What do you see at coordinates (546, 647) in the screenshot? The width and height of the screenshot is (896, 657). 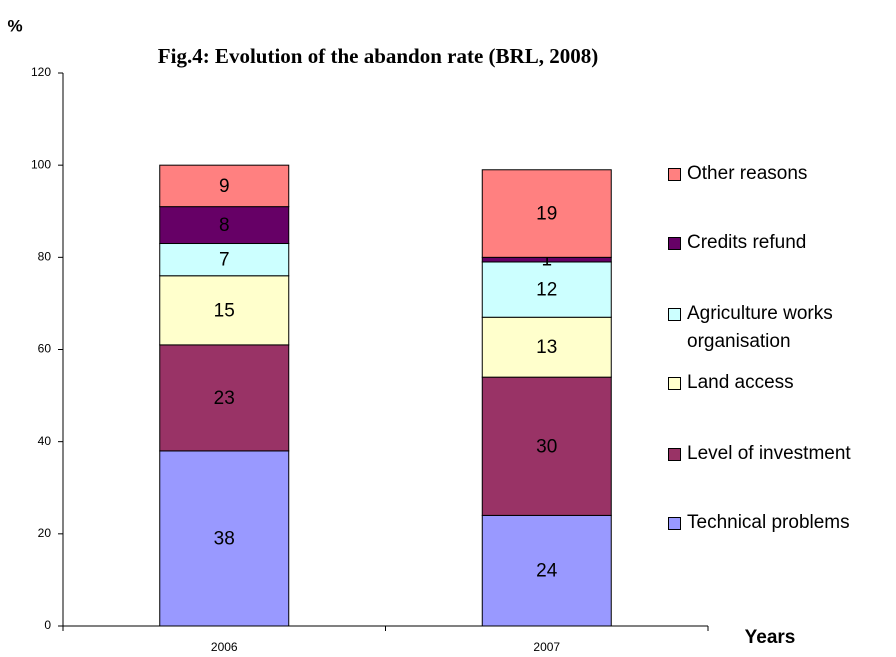 I see `x-tick-label: 2007` at bounding box center [546, 647].